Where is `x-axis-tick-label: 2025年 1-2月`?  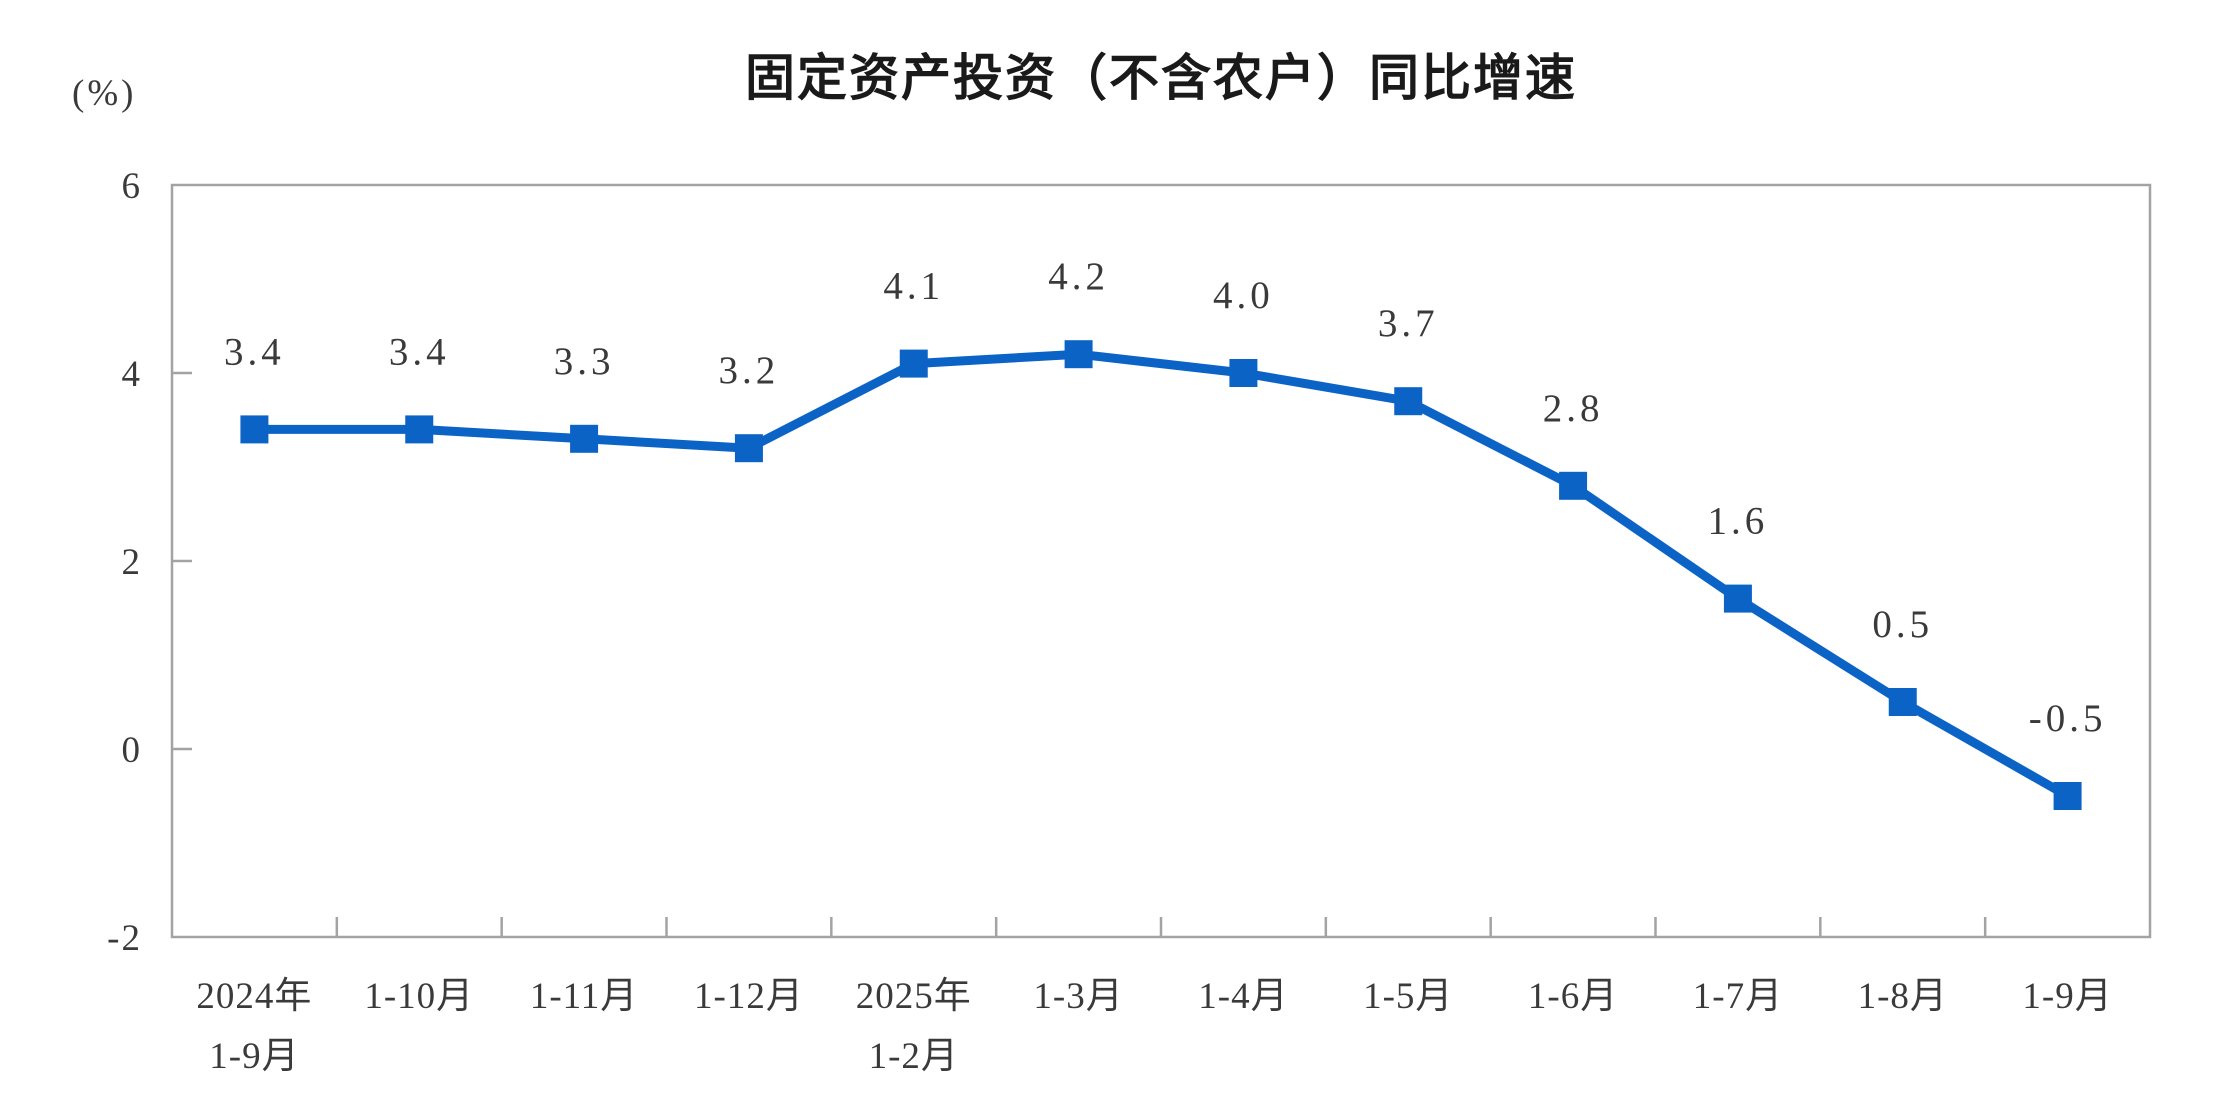 x-axis-tick-label: 2025年 1-2月 is located at coordinates (914, 1026).